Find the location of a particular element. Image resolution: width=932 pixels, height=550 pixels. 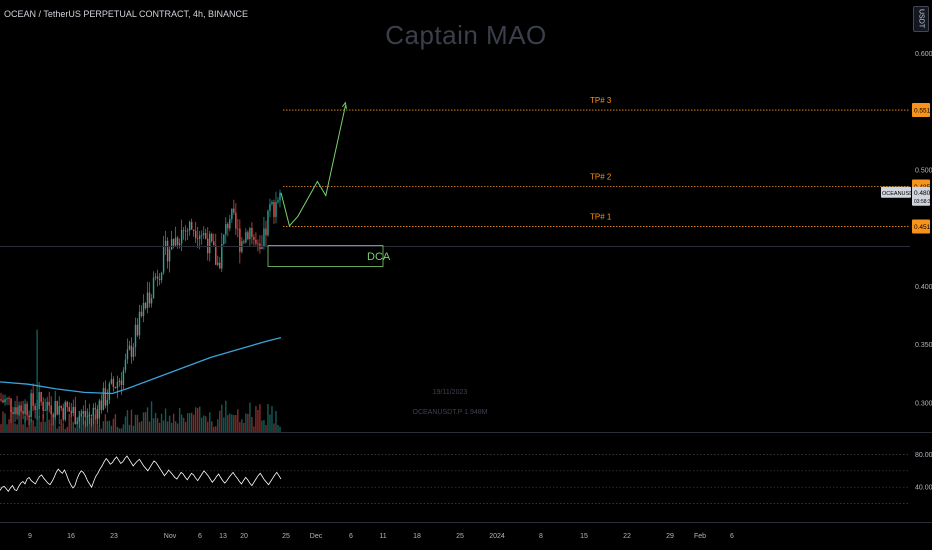

time-axis-label: 13 is located at coordinates (223, 536).